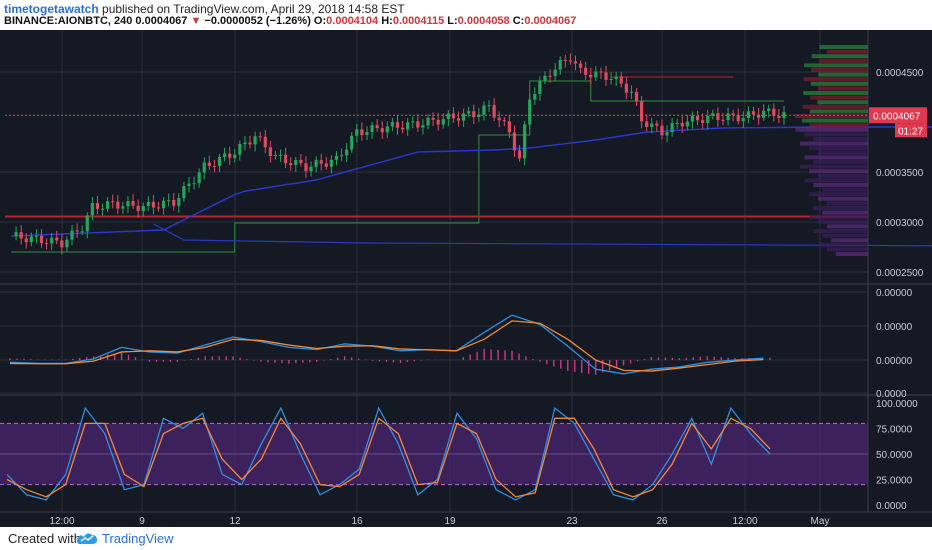  What do you see at coordinates (357, 521) in the screenshot?
I see `time-tick-label: 16` at bounding box center [357, 521].